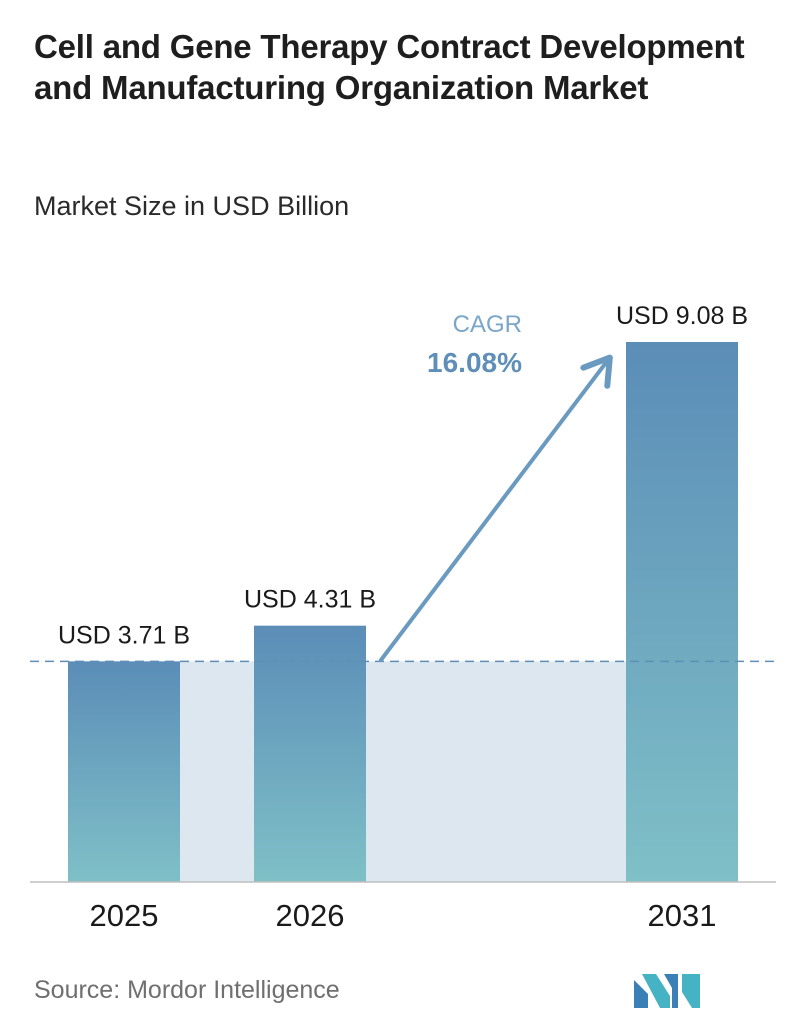  What do you see at coordinates (667, 991) in the screenshot?
I see `mordor-intelligence-logo` at bounding box center [667, 991].